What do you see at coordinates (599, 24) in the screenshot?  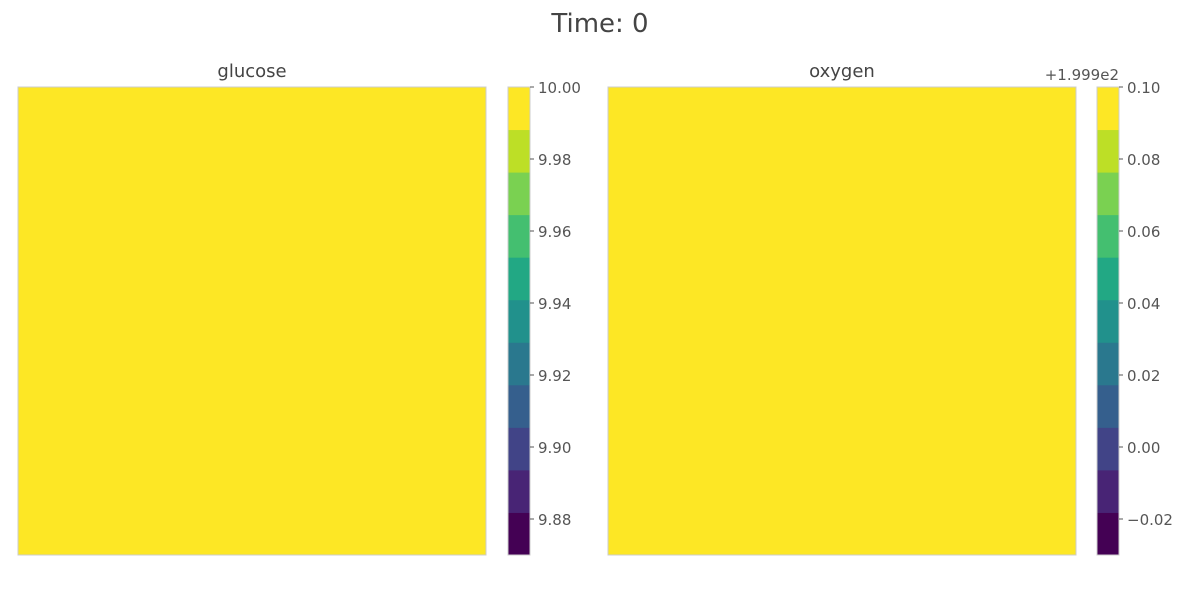 I see `figure-title: Time: 0` at bounding box center [599, 24].